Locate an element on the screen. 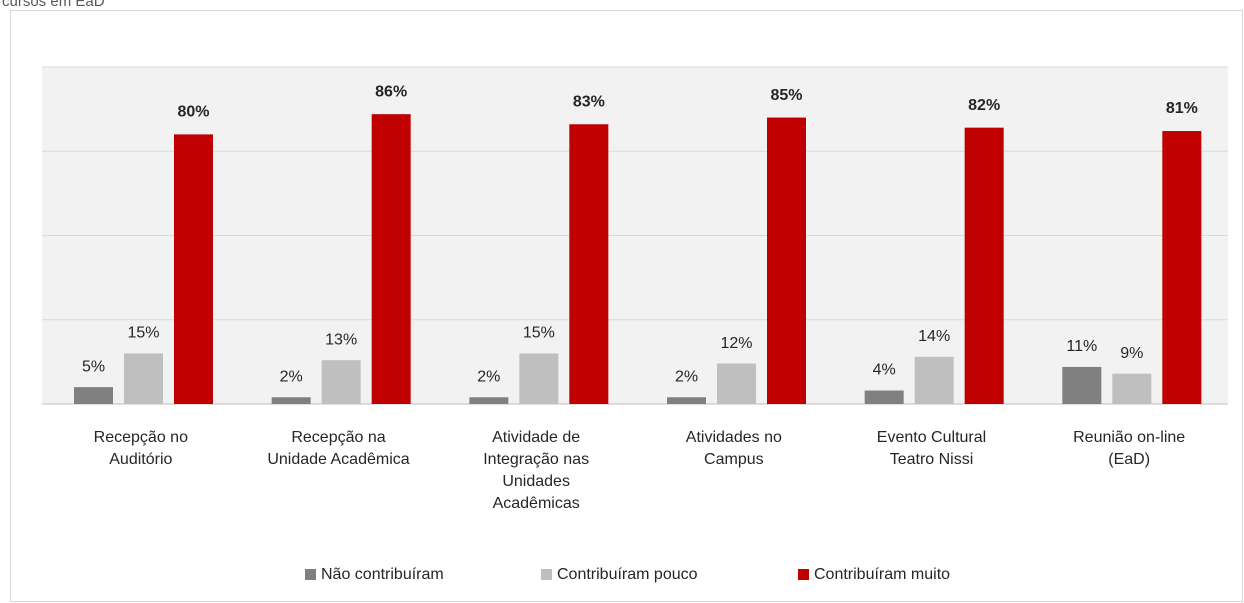 This screenshot has height=603, width=1244. x-tick-label: Recepção na Unidade Acadêmica is located at coordinates (338, 448).